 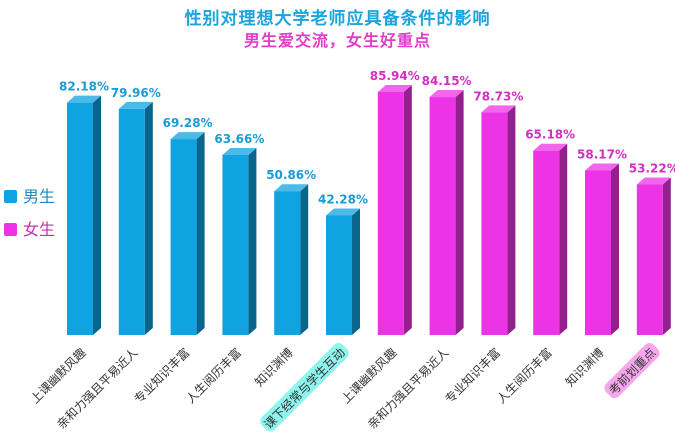 What do you see at coordinates (84, 87) in the screenshot?
I see `data-label: 82.18%` at bounding box center [84, 87].